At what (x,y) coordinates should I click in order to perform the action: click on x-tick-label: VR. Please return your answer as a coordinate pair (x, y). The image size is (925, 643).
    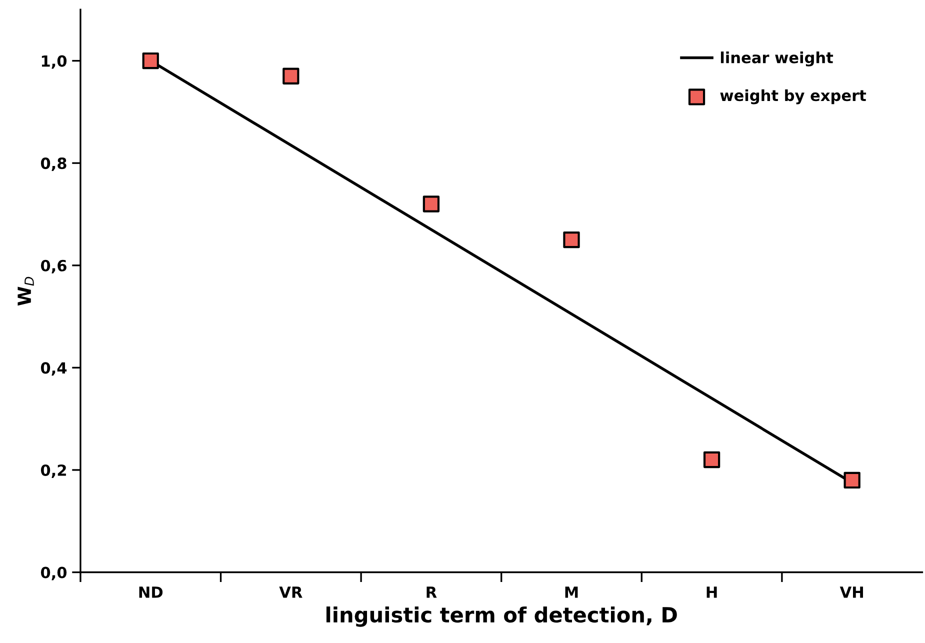
    Looking at the image, I should click on (290, 592).